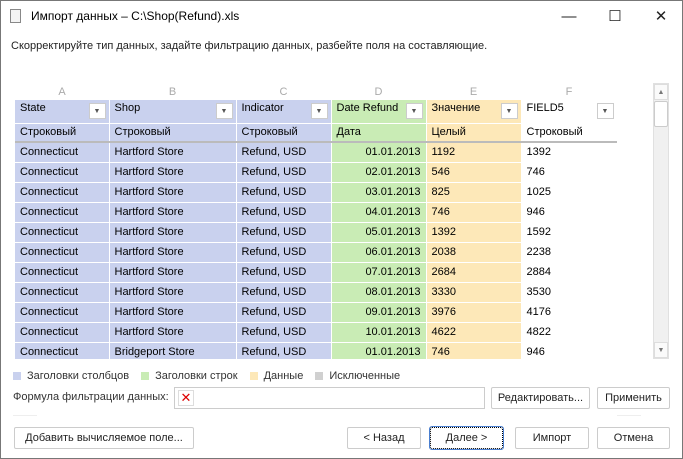 The width and height of the screenshot is (683, 459). Describe the element at coordinates (633, 398) in the screenshot. I see `apply-button: Применить` at that location.